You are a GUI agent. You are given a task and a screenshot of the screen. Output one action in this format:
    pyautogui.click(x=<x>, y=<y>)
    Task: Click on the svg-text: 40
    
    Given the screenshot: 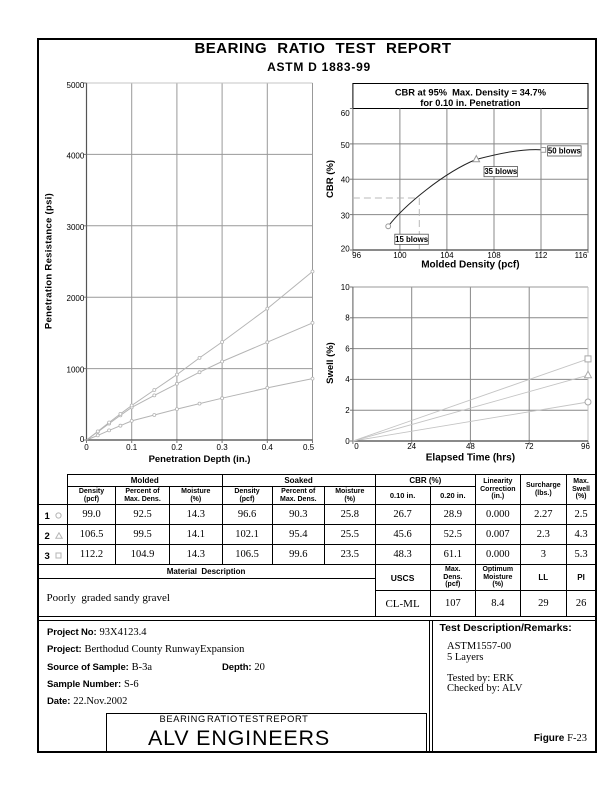 What is the action you would take?
    pyautogui.click(x=345, y=179)
    